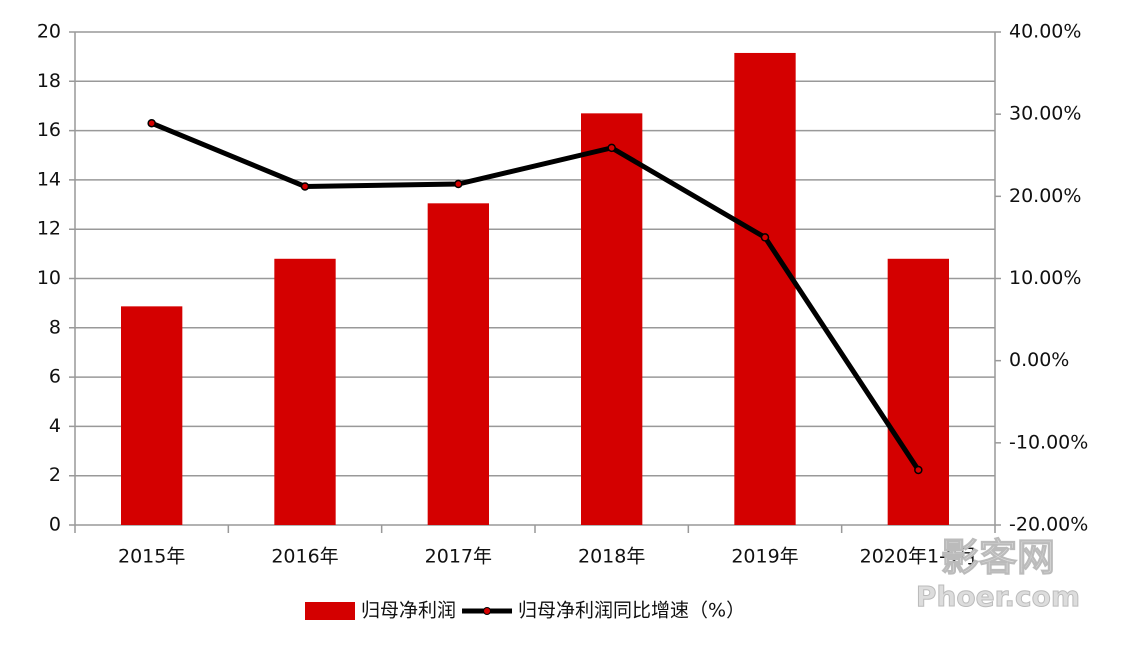  What do you see at coordinates (764, 557) in the screenshot?
I see `x-tick-label: 2019年` at bounding box center [764, 557].